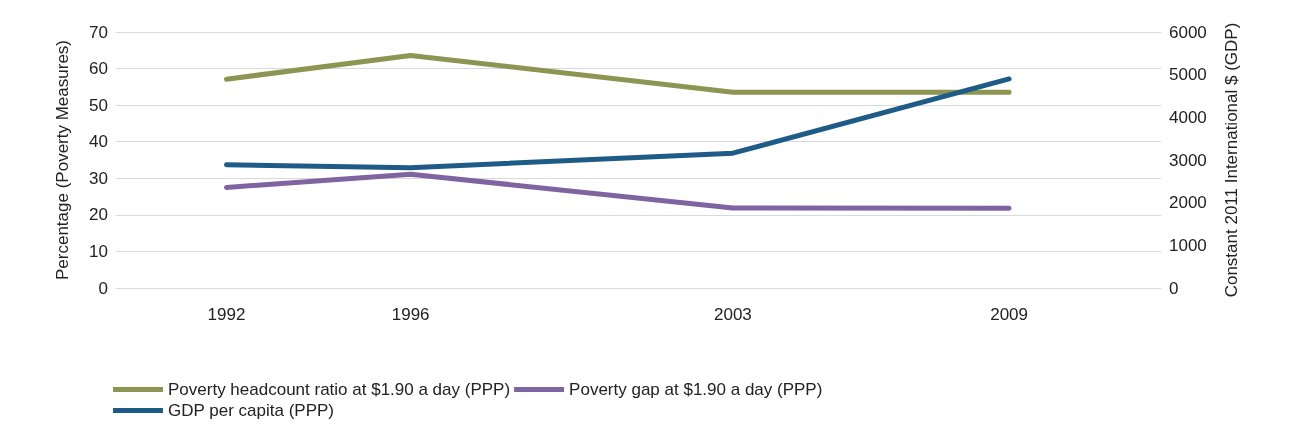 This screenshot has height=432, width=1299. What do you see at coordinates (1188, 117) in the screenshot?
I see `y2-tick-label: 4000` at bounding box center [1188, 117].